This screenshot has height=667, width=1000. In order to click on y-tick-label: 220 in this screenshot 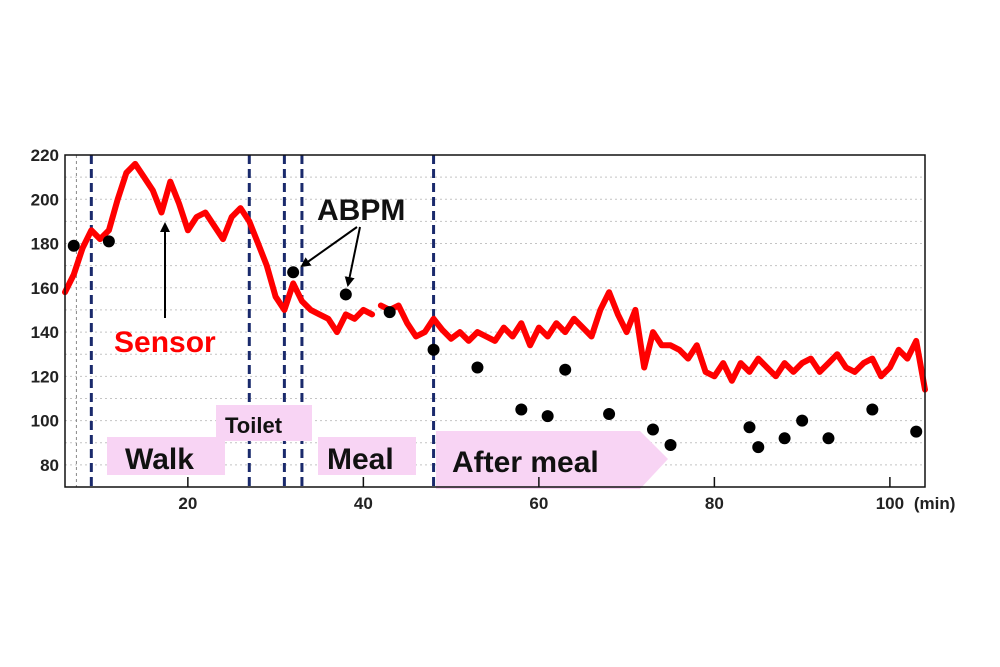, I will do `click(45, 155)`.